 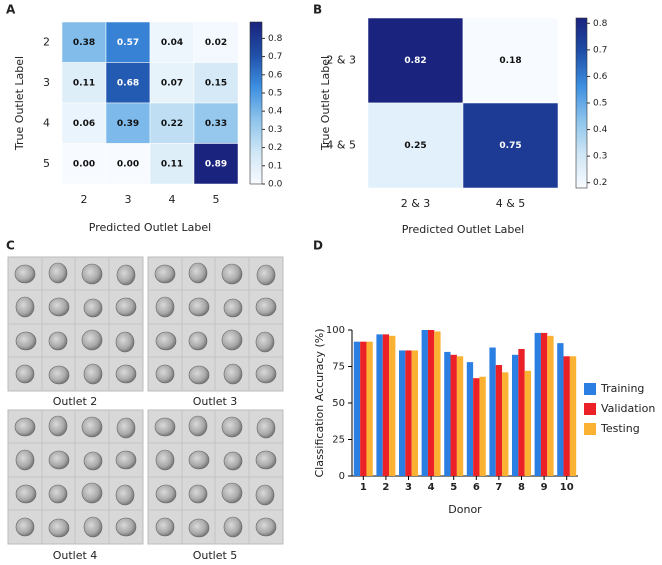 I want to click on cell-label: 0.25, so click(x=415, y=146).